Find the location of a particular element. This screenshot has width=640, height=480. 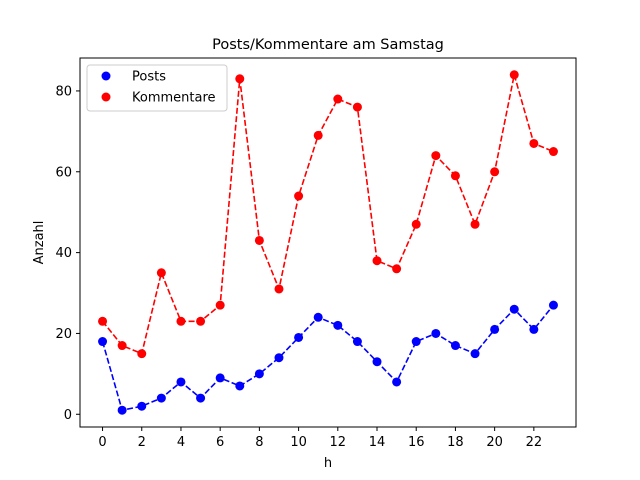

y-tick-label: 60 is located at coordinates (63, 172).